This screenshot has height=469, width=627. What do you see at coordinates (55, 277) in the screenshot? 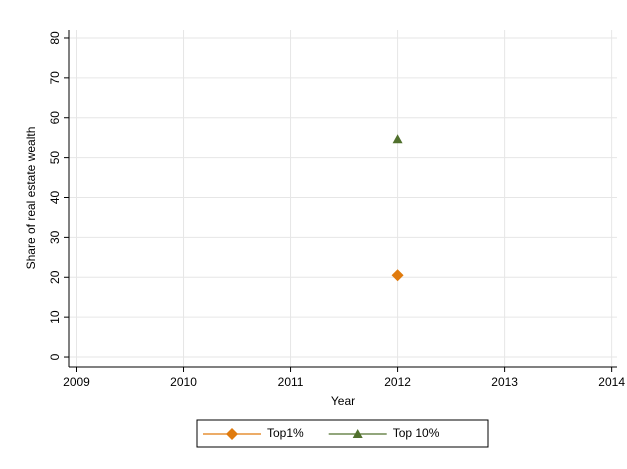
I see `y-tick-label: 20` at bounding box center [55, 277].